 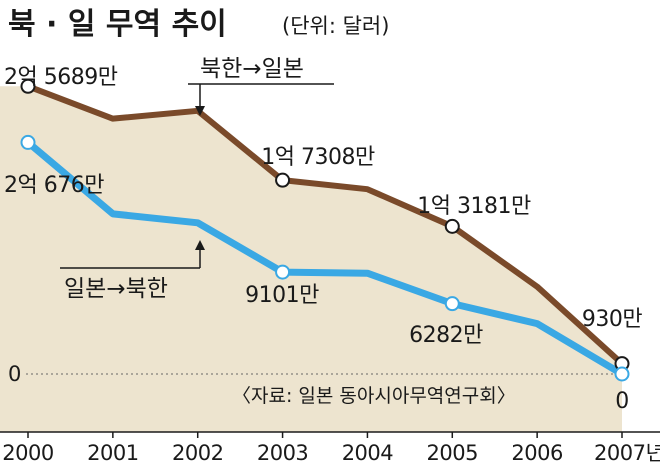 I want to click on series-label-1: 북한→일본, so click(x=252, y=69).